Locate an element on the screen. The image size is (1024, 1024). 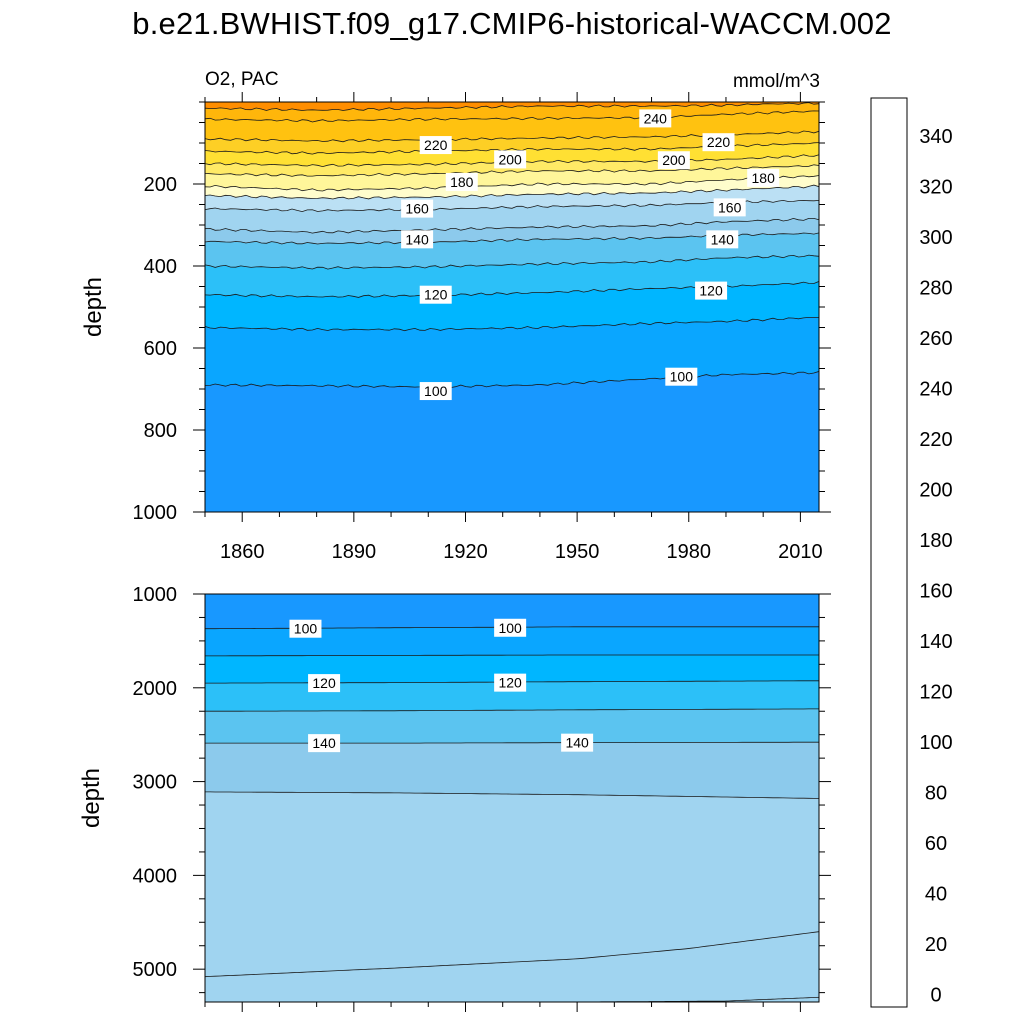
colorbar-tick-label: 140 is located at coordinates (935, 642).